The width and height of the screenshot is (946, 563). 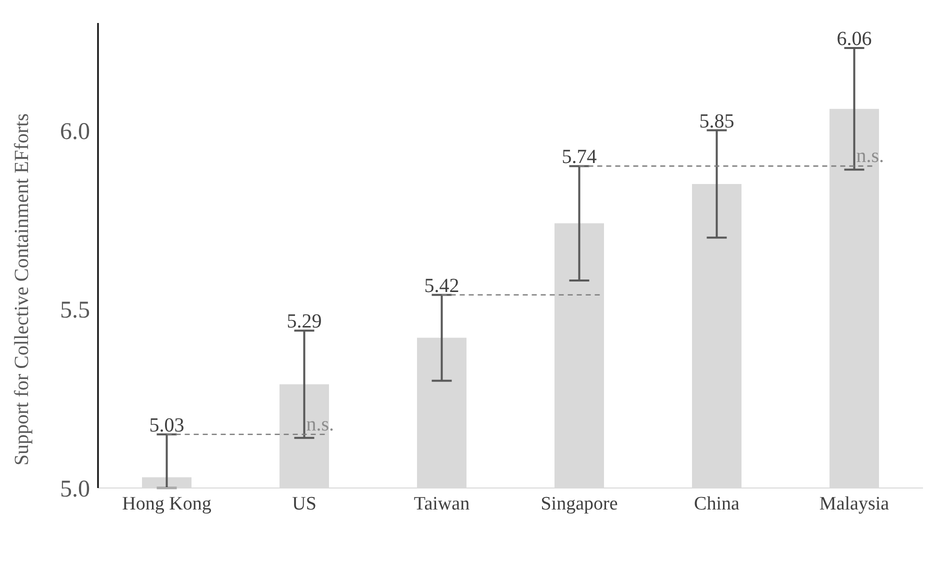 I want to click on y-tick-label: 5.0, so click(x=75, y=489).